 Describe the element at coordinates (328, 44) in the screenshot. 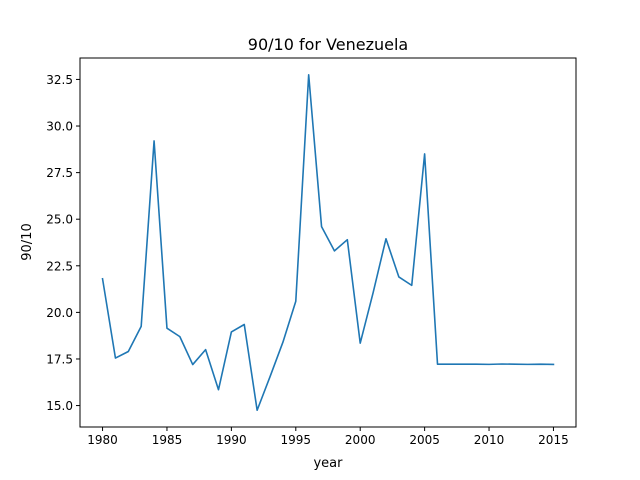

I see `chart-title: 90/10 for Venezuela` at that location.